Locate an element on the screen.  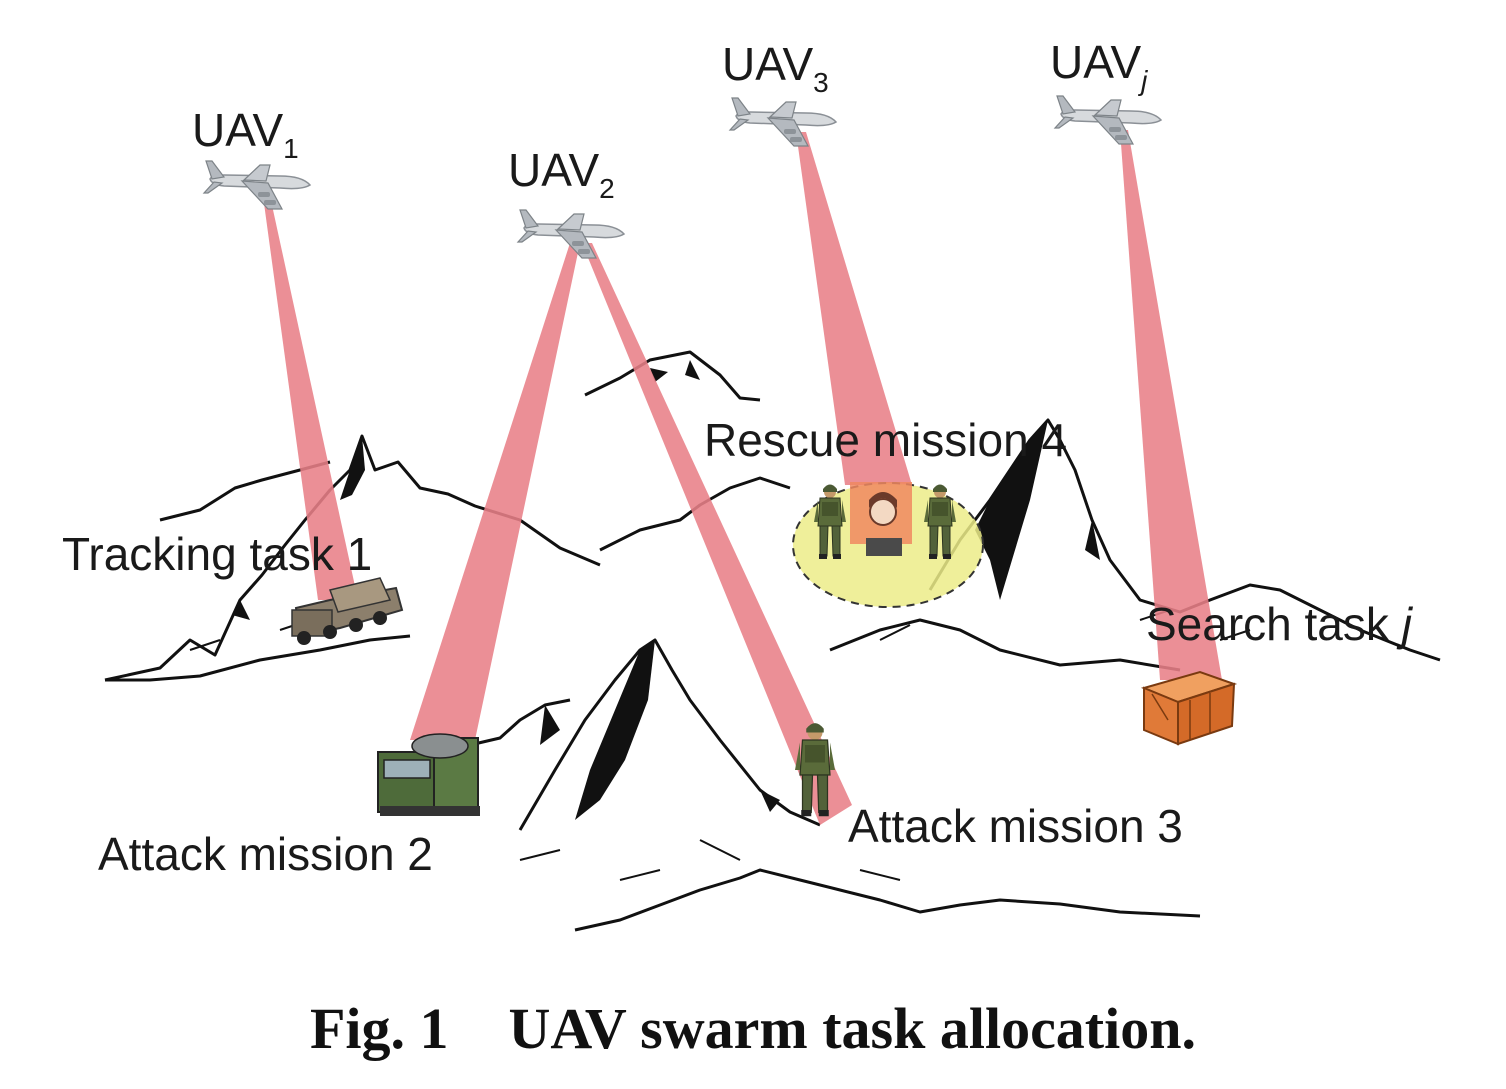
figure-number: Fig. 1 is located at coordinates (379, 1028).